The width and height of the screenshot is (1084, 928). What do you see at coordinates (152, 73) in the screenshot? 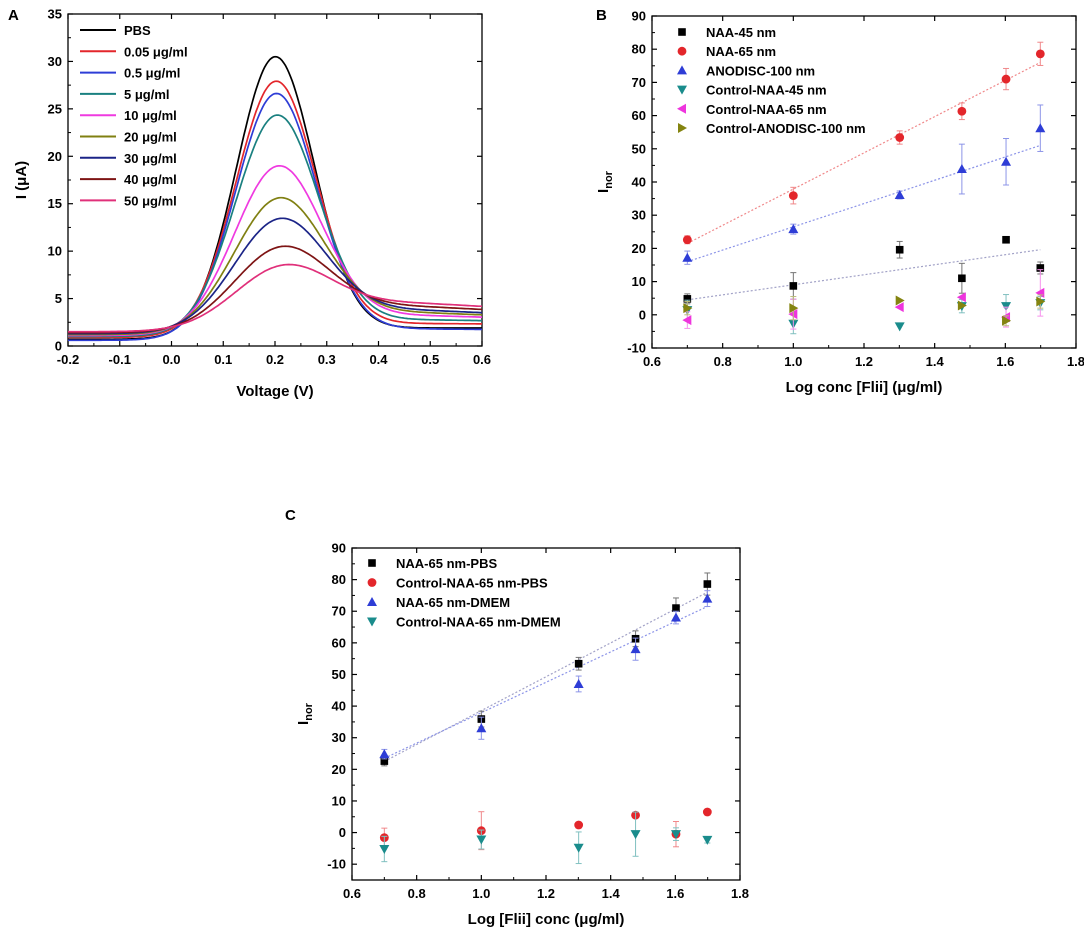
I see `a-legend-label: 0.5 μg/ml` at bounding box center [152, 73].